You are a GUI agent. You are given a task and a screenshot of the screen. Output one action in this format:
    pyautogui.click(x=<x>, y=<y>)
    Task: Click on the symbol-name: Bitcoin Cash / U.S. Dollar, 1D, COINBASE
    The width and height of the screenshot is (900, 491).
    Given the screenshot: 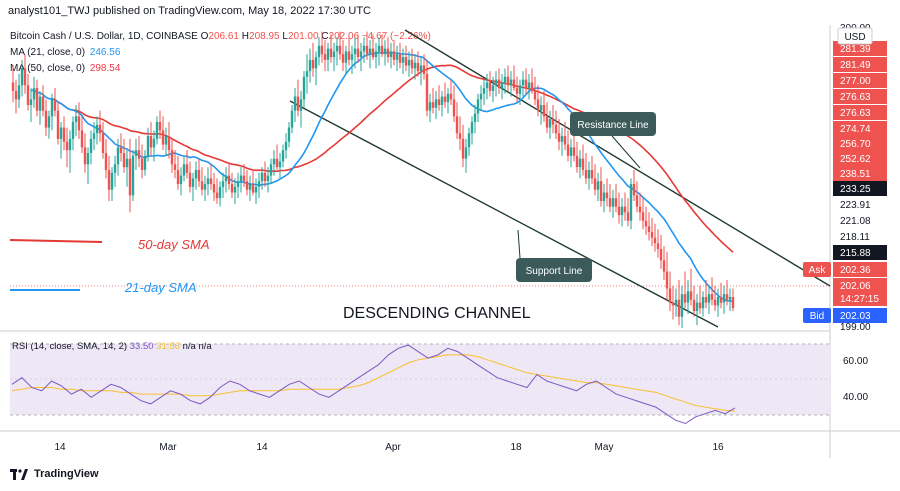 What is the action you would take?
    pyautogui.click(x=104, y=36)
    